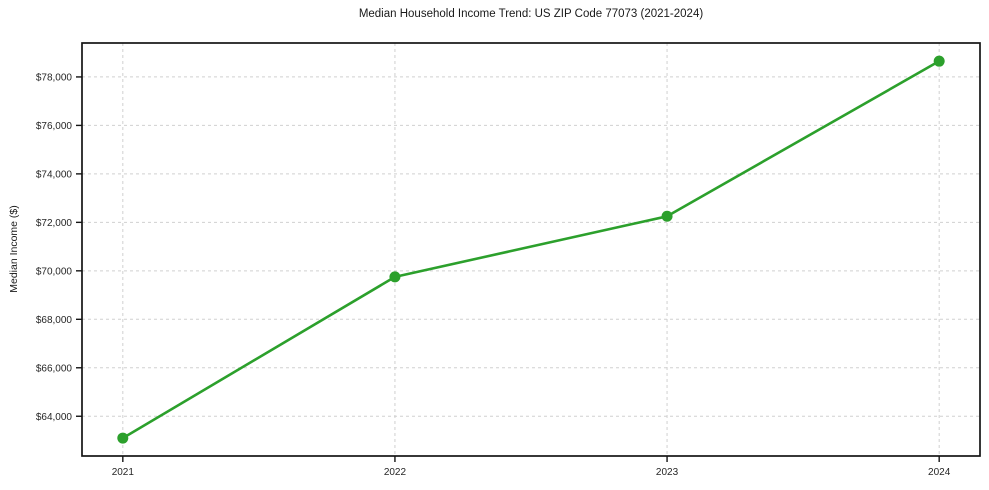 This screenshot has width=989, height=490. I want to click on y-tick-label: $70,000, so click(54, 271).